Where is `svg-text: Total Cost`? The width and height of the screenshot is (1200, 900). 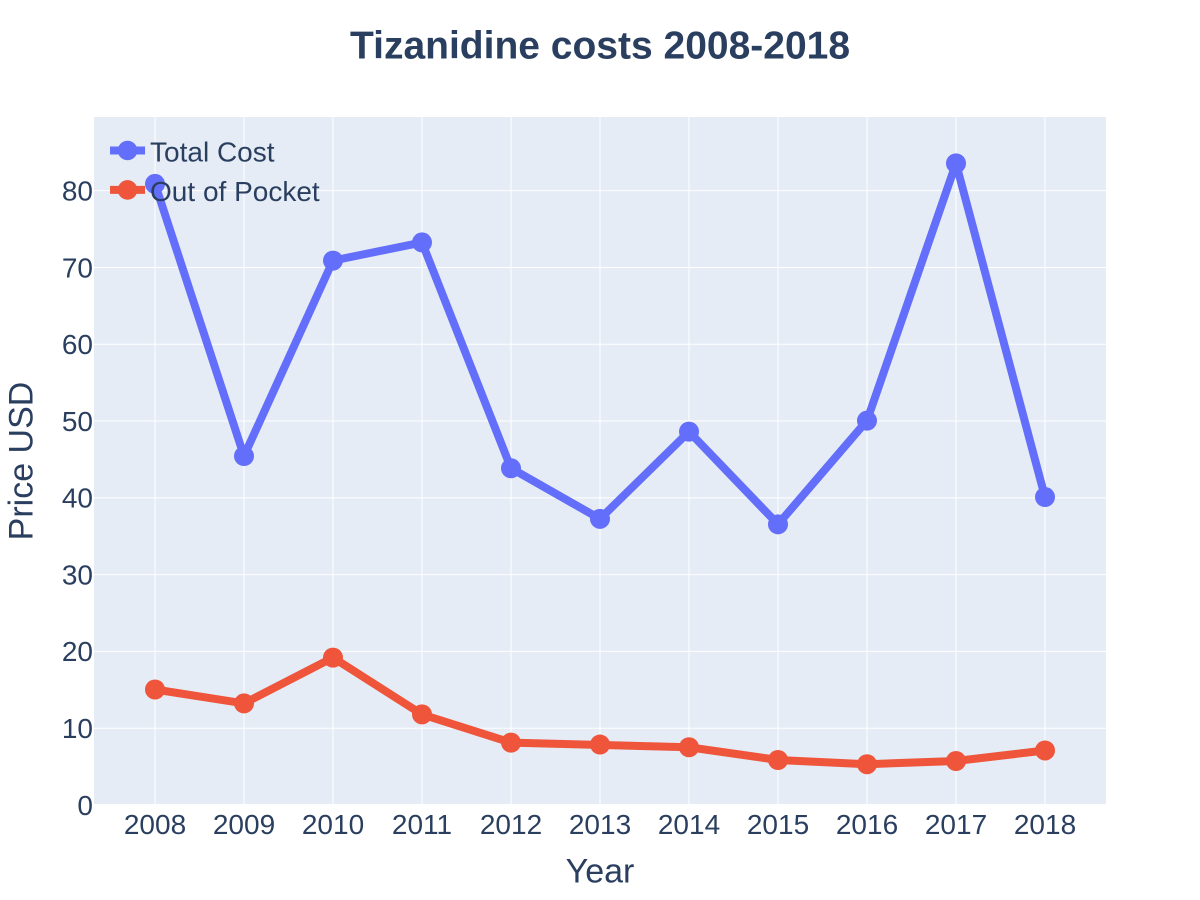
svg-text: Total Cost is located at coordinates (212, 151).